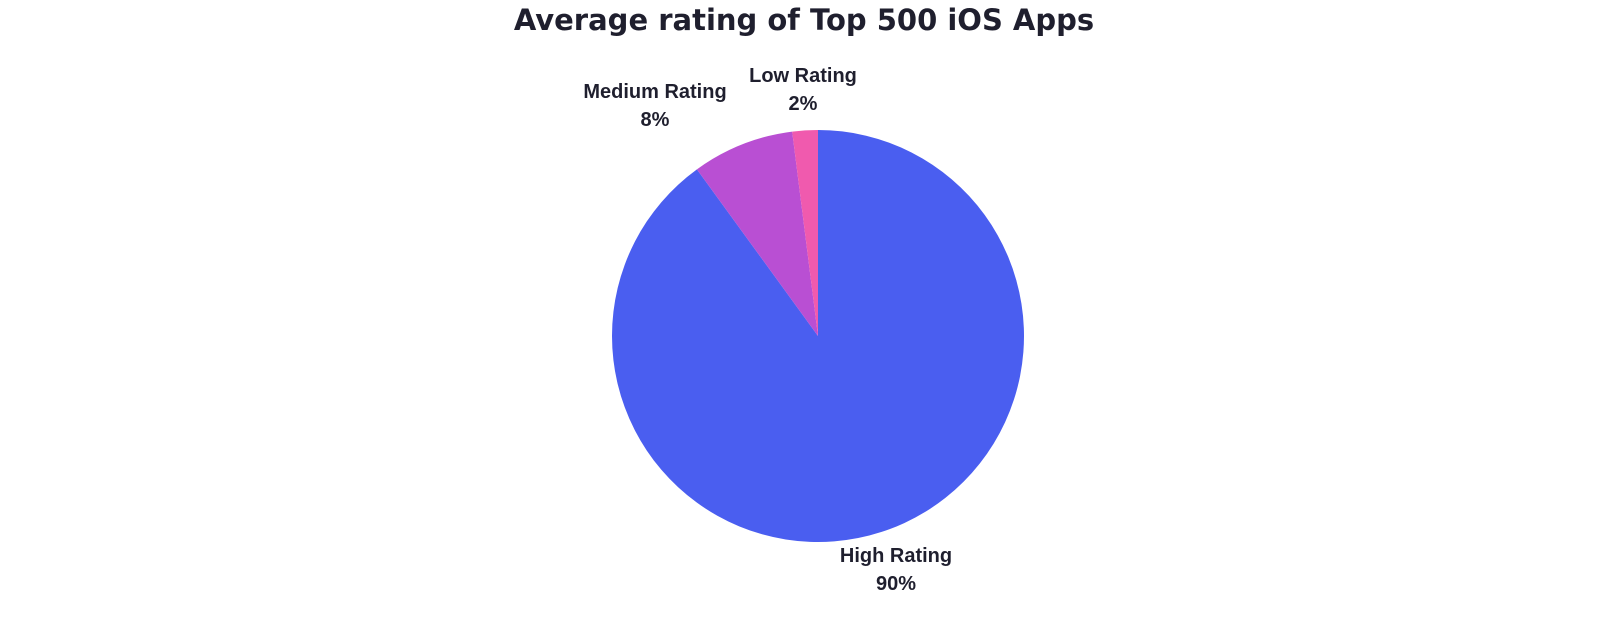 The image size is (1608, 622). What do you see at coordinates (757, 233) in the screenshot?
I see `pie-slice-medium-rating` at bounding box center [757, 233].